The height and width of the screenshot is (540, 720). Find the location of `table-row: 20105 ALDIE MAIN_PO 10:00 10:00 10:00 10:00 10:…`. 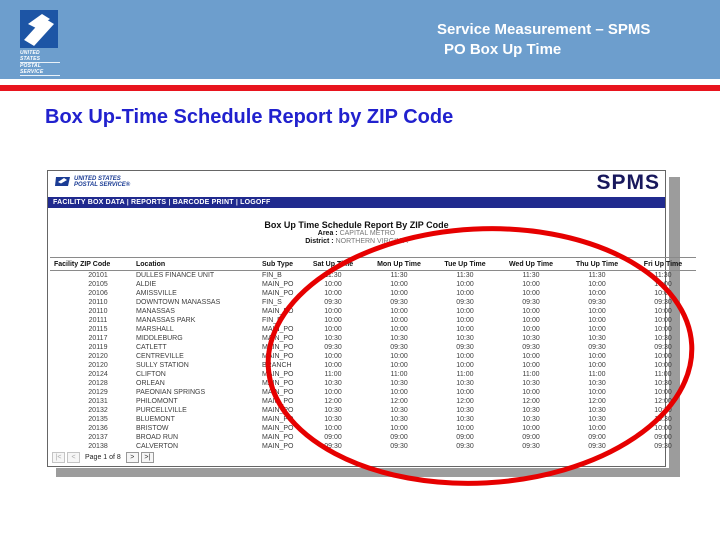

table-row: 20105 ALDIE MAIN_PO 10:00 10:00 10:00 10:00 10:… is located at coordinates (373, 284).